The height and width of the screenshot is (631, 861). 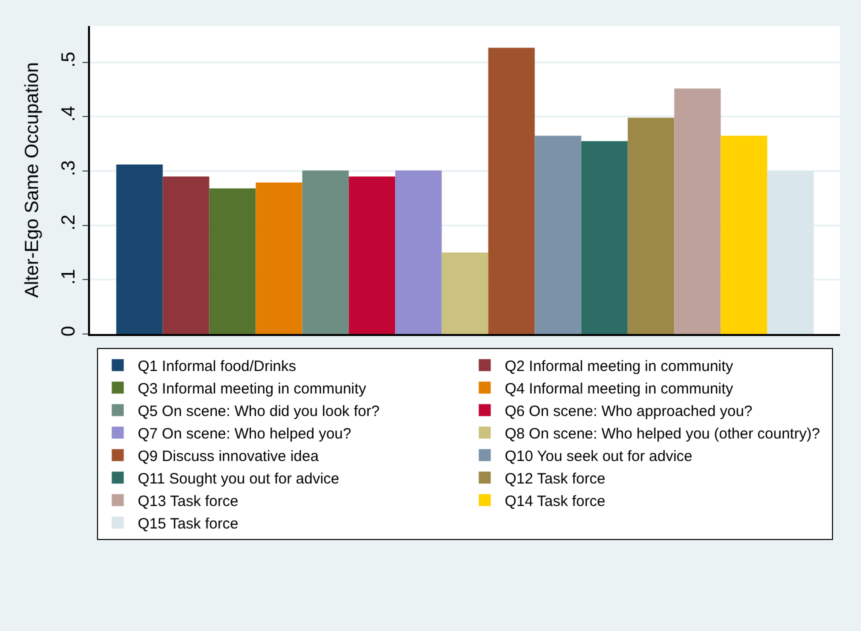 I want to click on legend-label: Q6 On scene: Who approached you?, so click(x=628, y=411).